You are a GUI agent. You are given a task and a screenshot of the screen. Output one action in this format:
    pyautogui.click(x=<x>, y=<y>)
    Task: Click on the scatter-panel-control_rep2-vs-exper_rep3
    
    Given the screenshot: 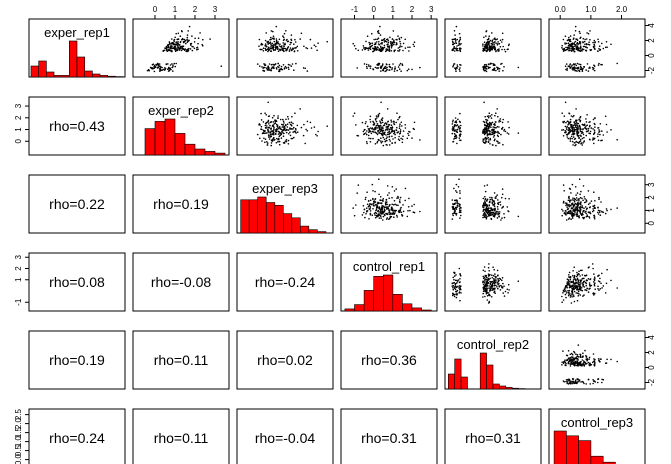 What is the action you would take?
    pyautogui.click(x=485, y=199)
    